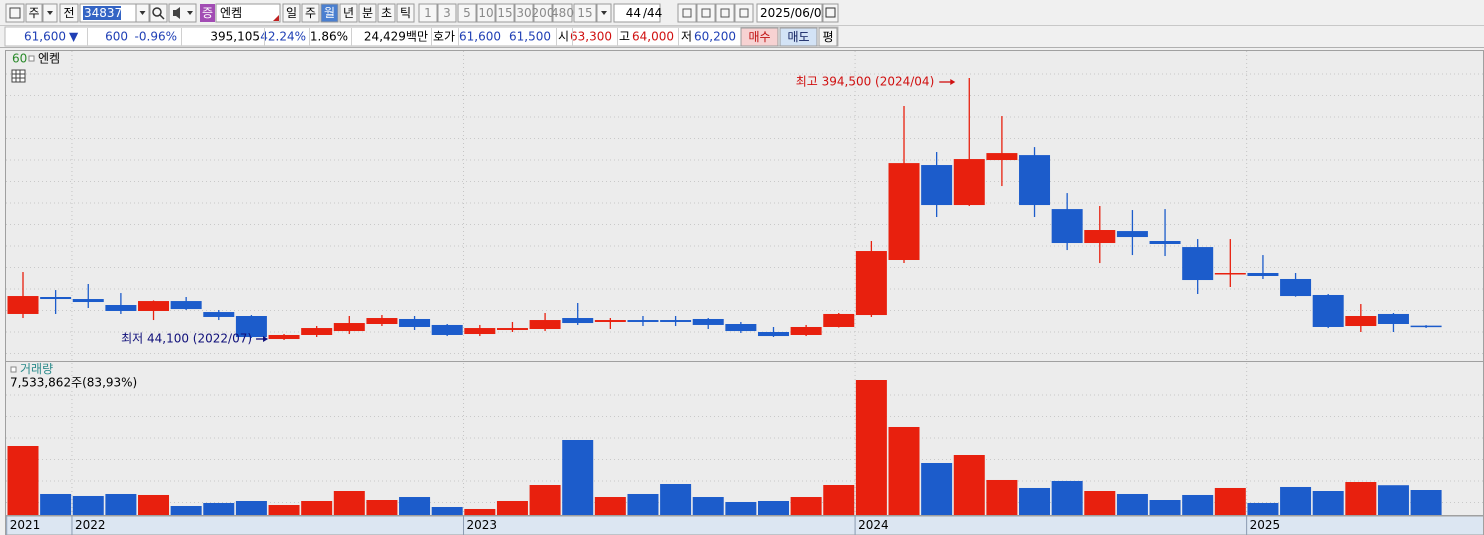 The image size is (1484, 535). Describe the element at coordinates (207, 13) in the screenshot. I see `badge` at that location.